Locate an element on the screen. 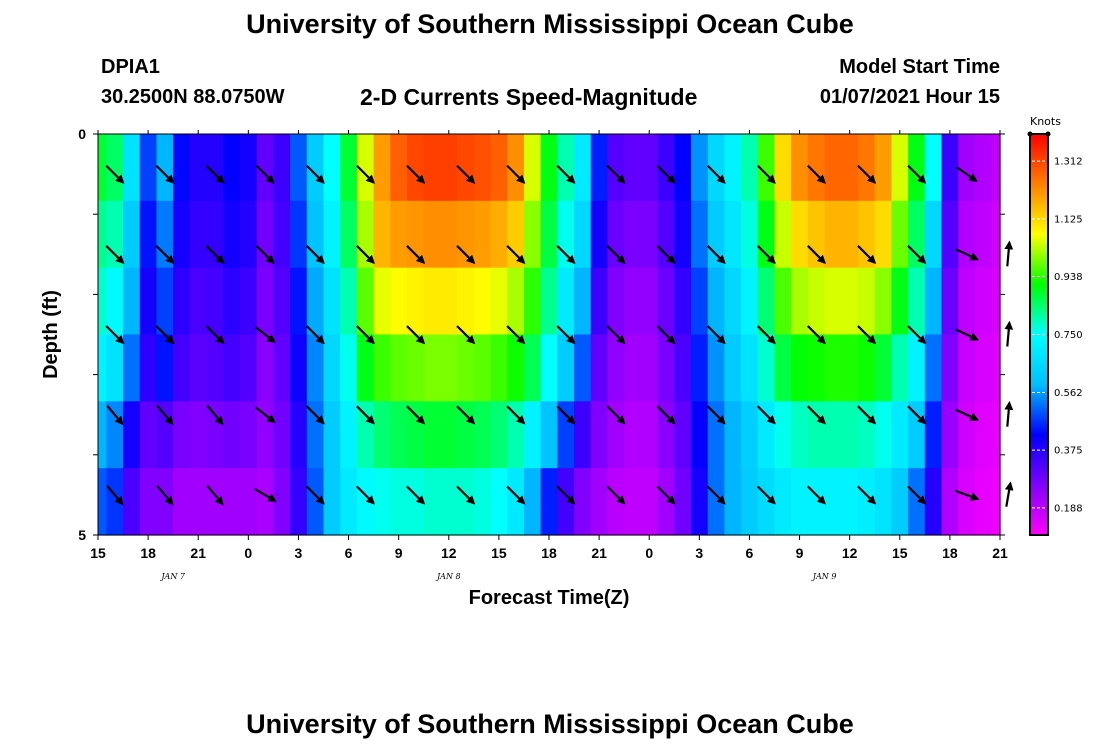  colorbar-unit: Knots is located at coordinates (1045, 121).